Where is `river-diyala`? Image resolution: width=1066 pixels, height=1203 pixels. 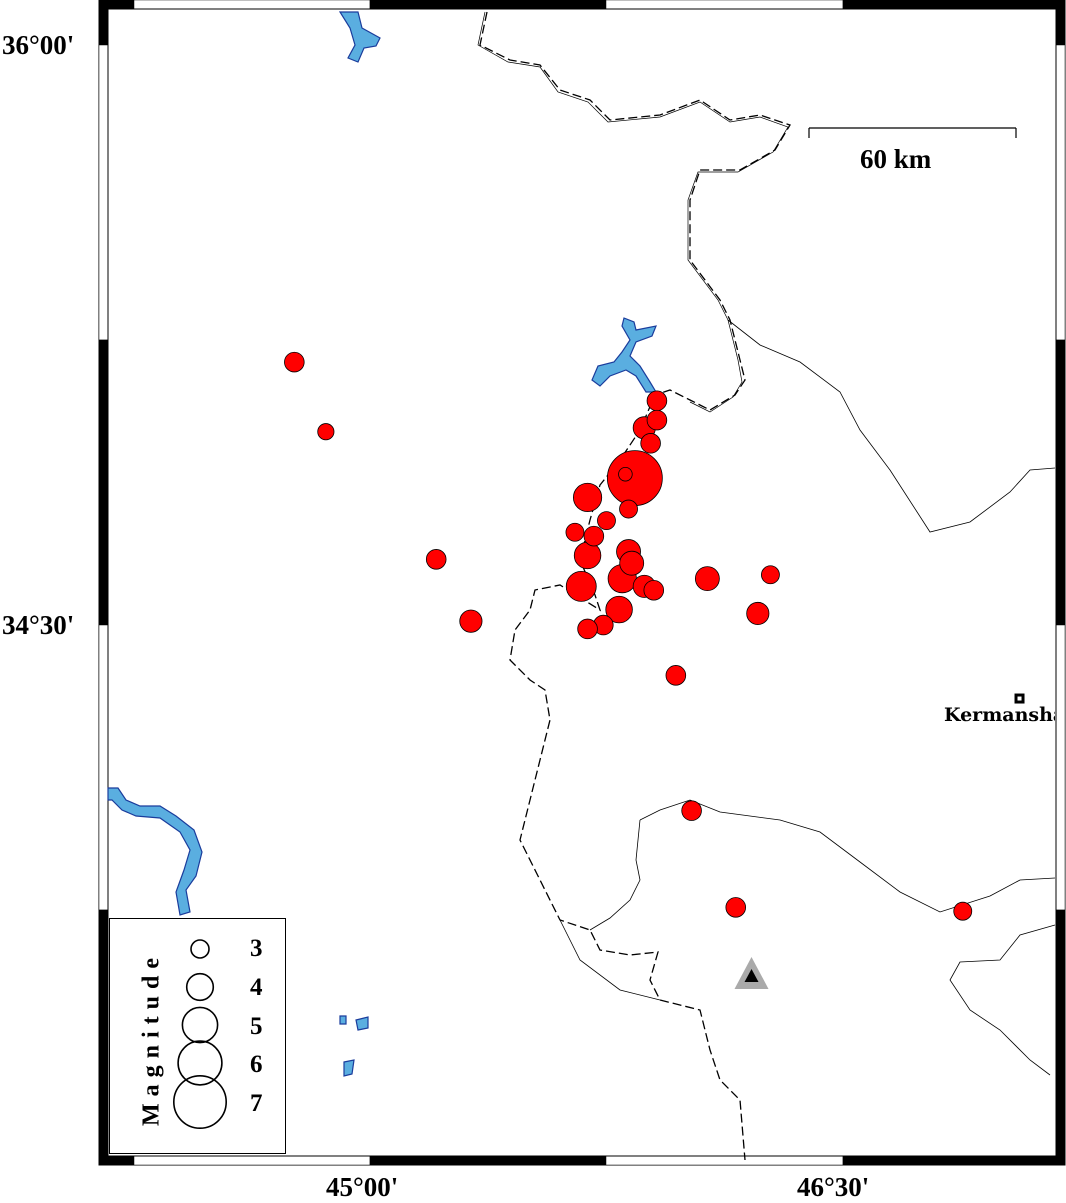
river-diyala is located at coordinates (155, 851).